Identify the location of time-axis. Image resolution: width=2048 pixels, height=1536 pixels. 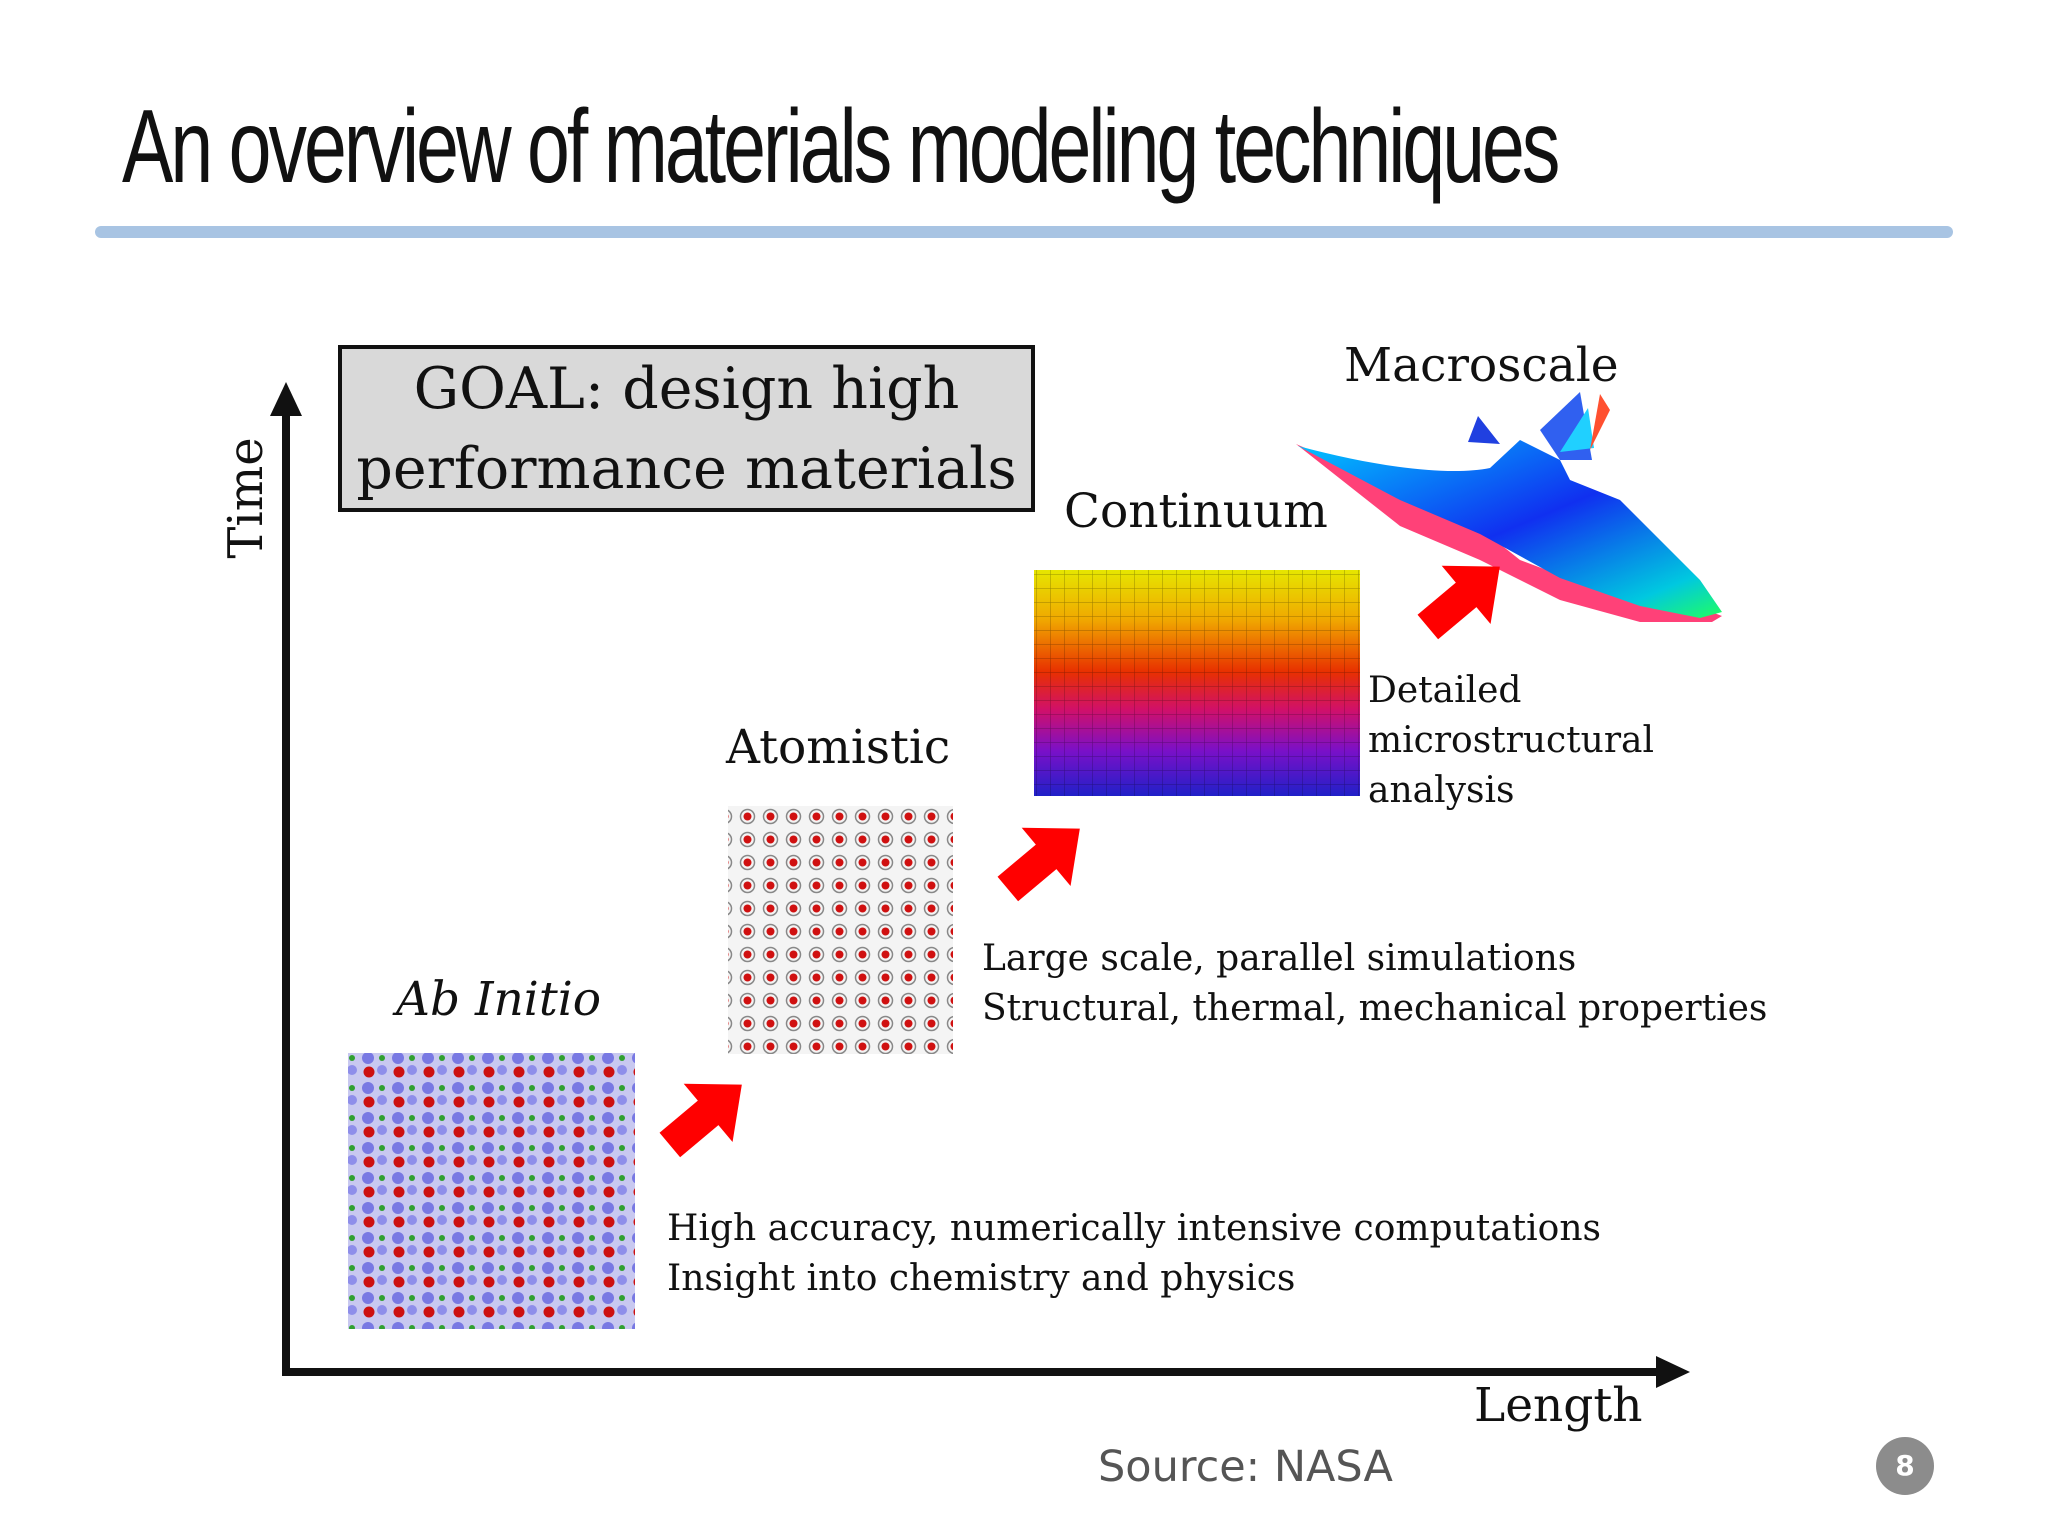
(286, 877).